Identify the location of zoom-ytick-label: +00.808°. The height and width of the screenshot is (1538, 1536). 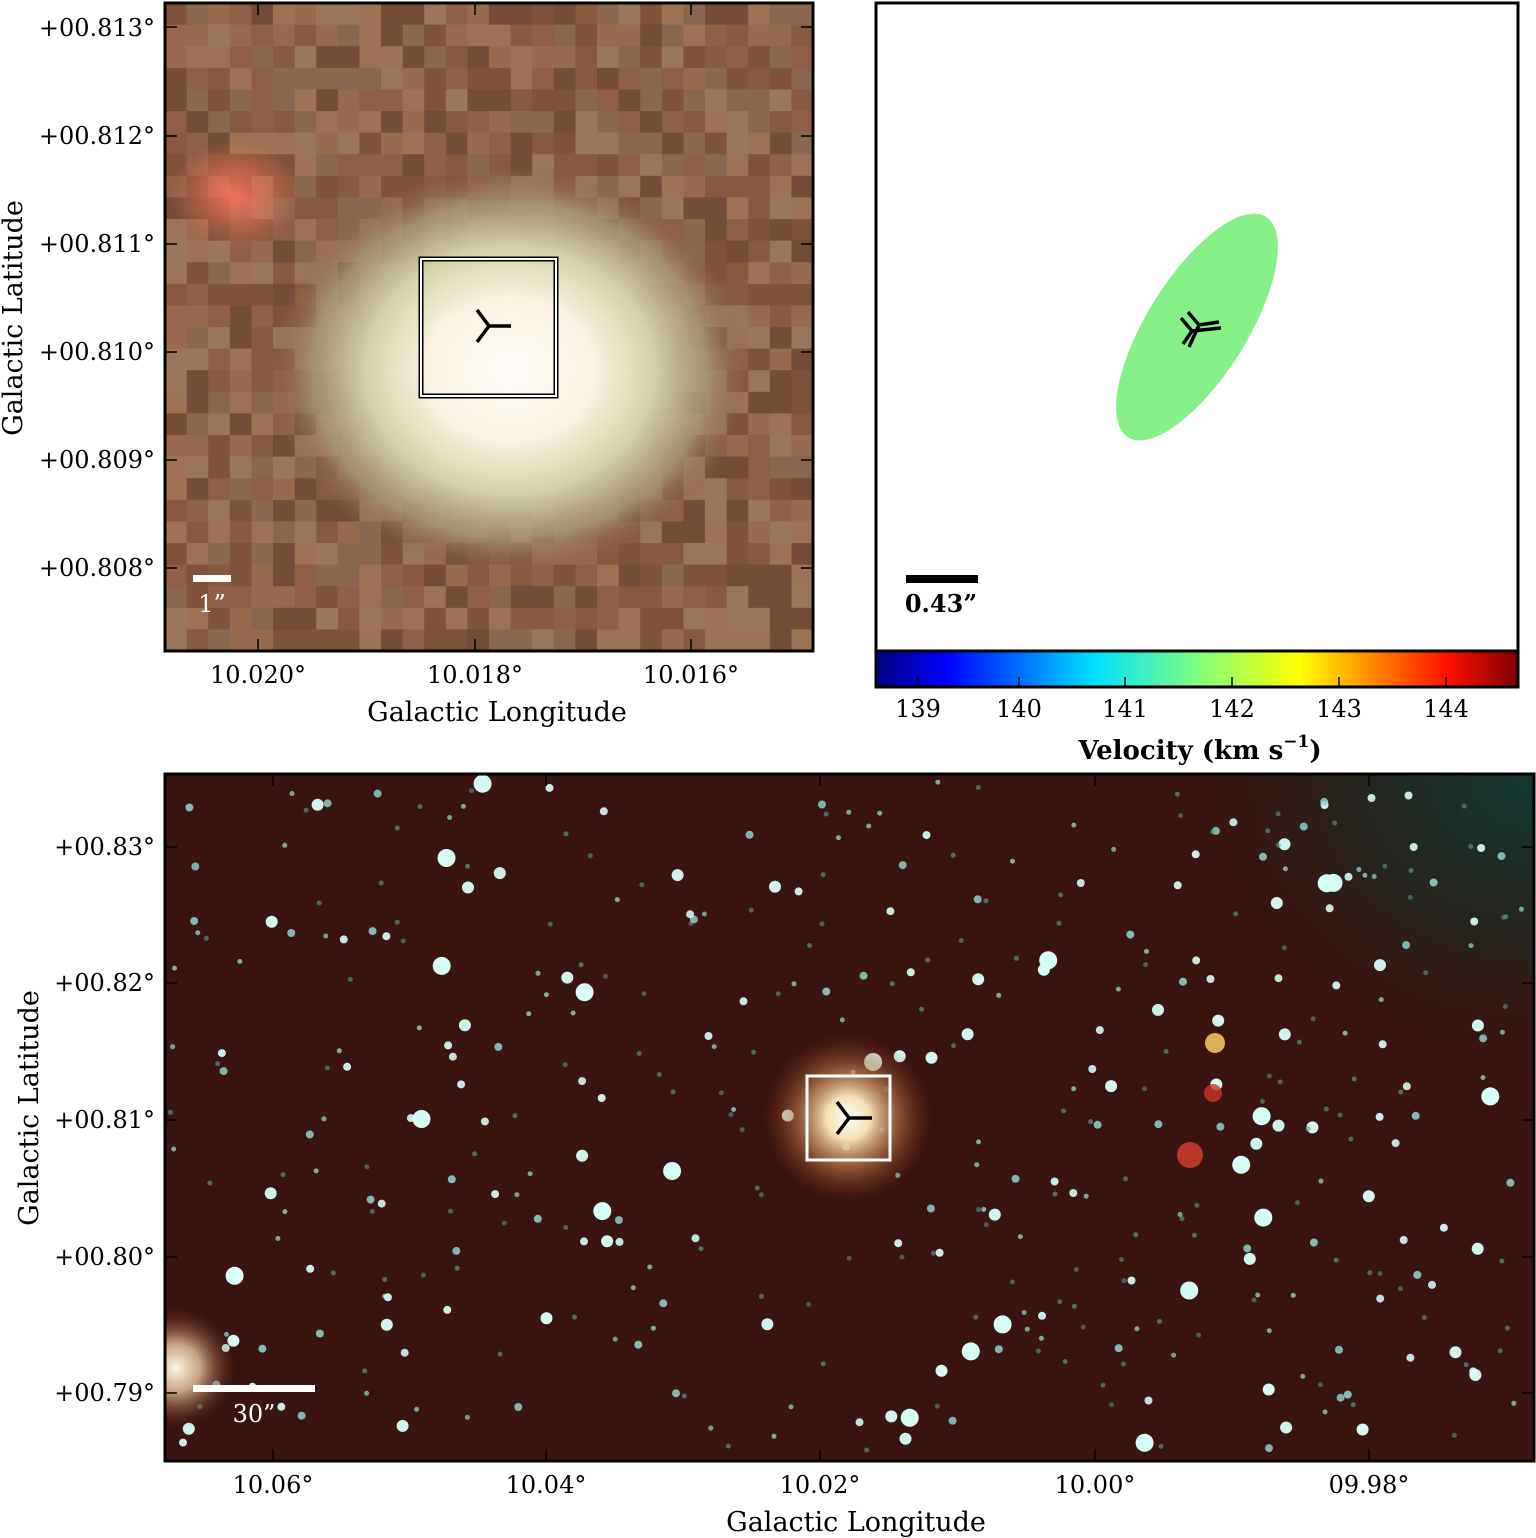
(97, 568).